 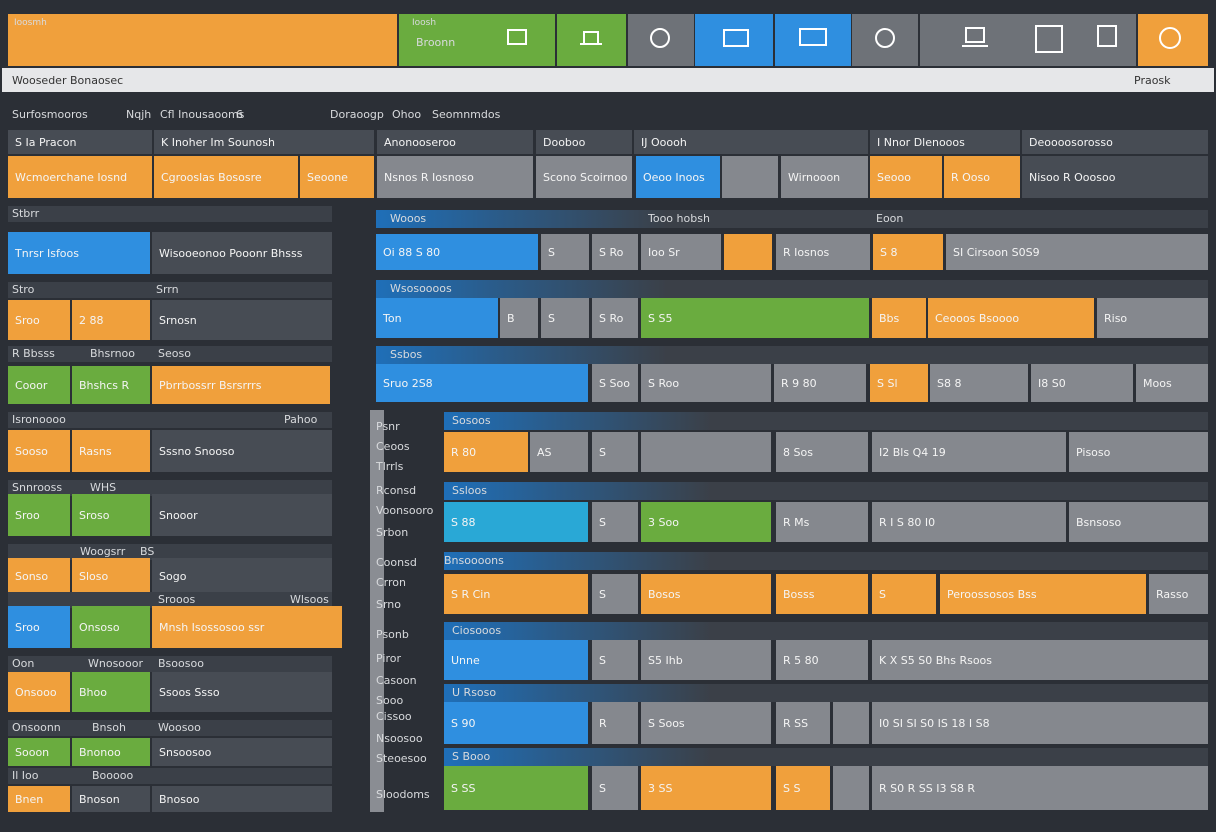 I want to click on toolbar-label: Cfl Inousaooms, so click(x=202, y=114).